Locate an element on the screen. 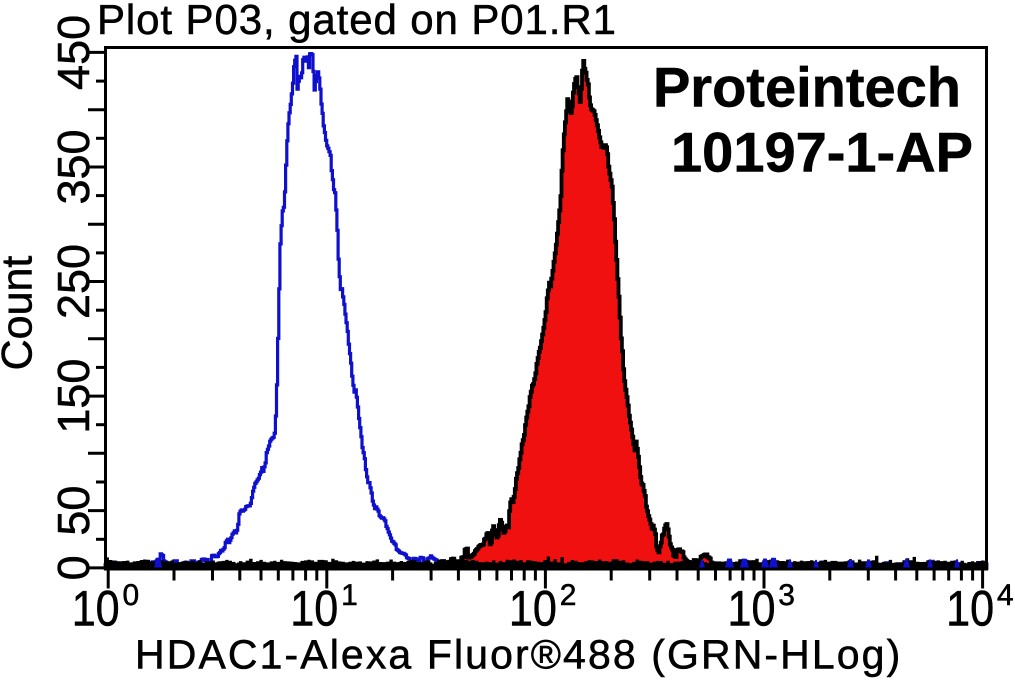 The image size is (1015, 685). svg-text: 150 is located at coordinates (73, 396).